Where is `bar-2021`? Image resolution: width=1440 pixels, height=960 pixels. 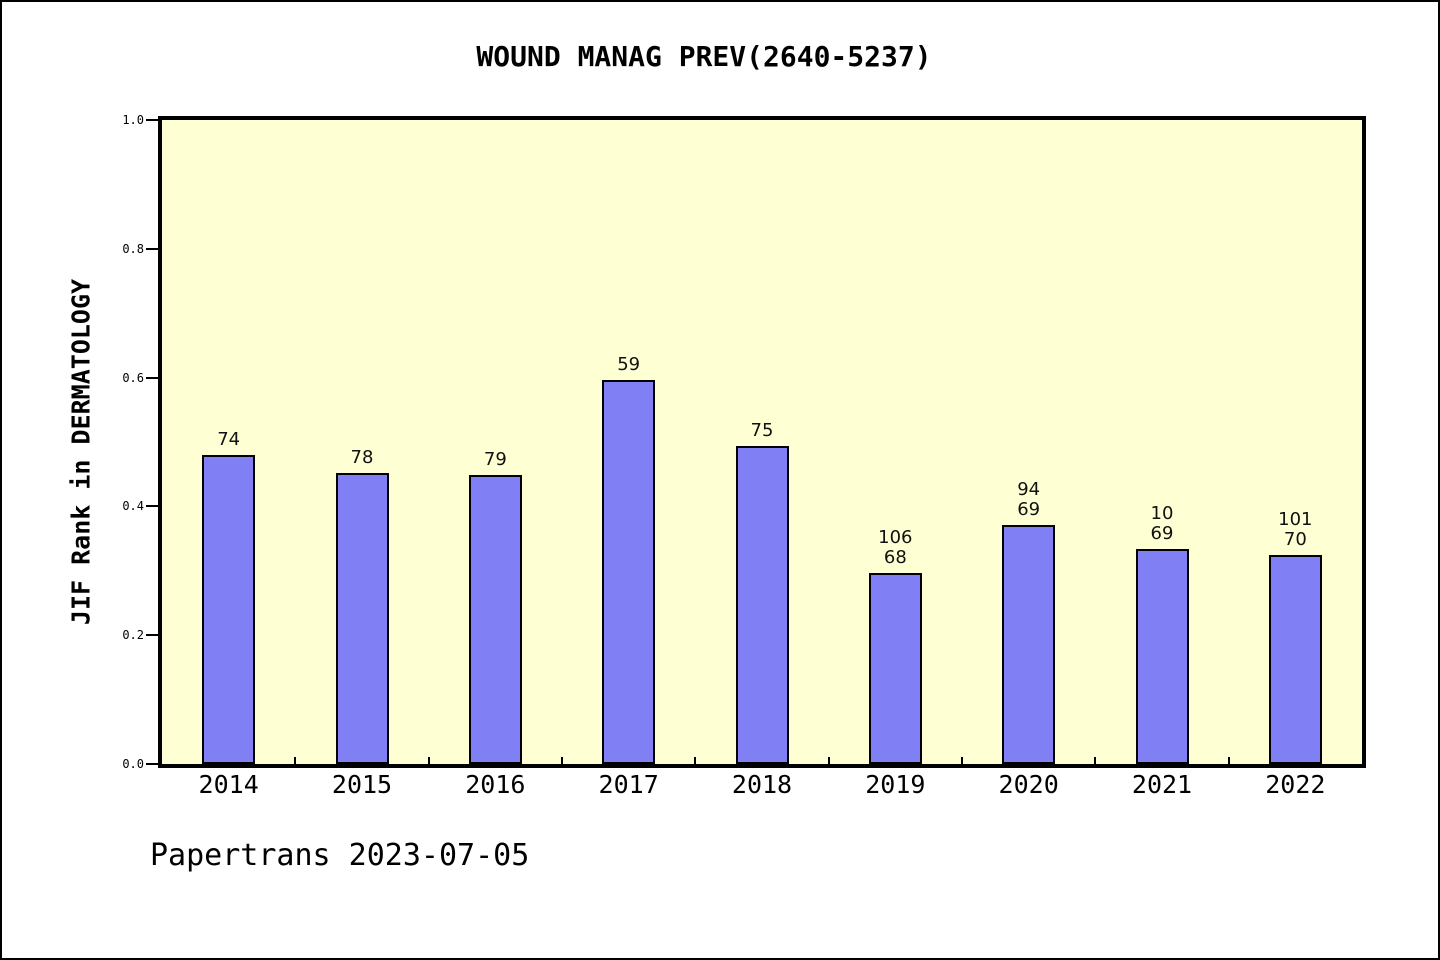
bar-2021 is located at coordinates (1162, 656).